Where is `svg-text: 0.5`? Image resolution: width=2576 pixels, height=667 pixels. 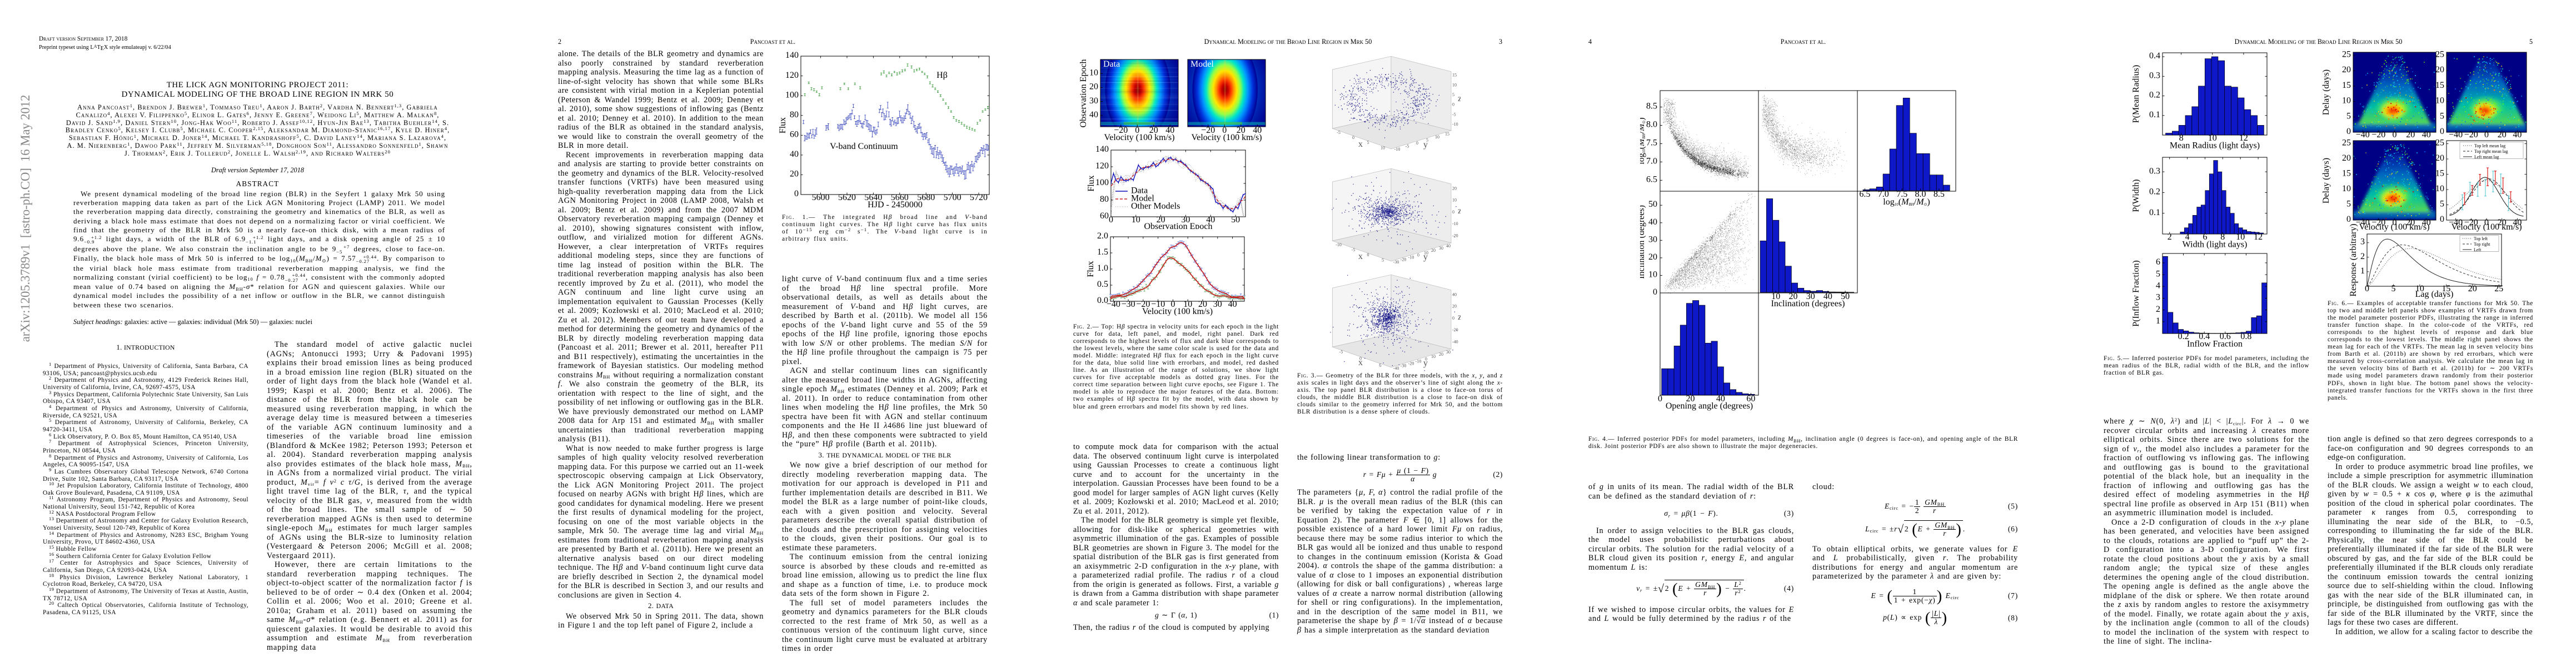 svg-text: 0.5 is located at coordinates (1102, 284).